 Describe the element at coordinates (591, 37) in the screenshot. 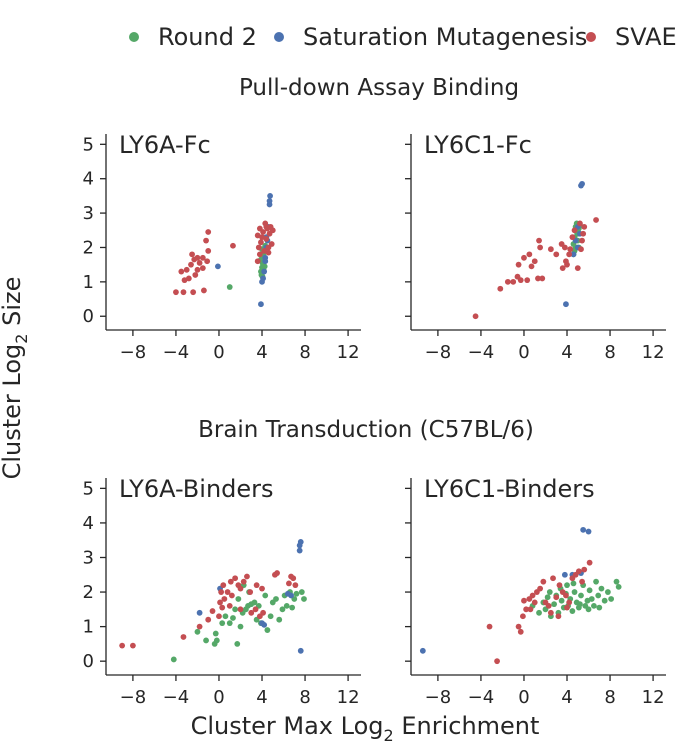

I see `legend-marker-svae` at that location.